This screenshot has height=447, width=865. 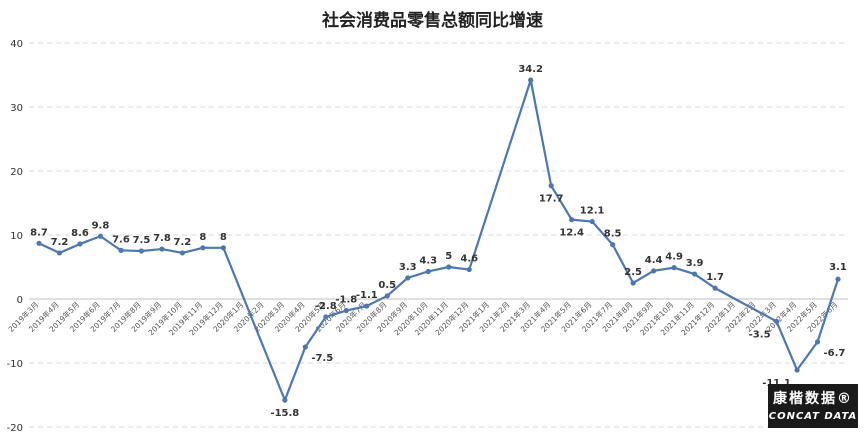 I want to click on brand-logo: 康楷数据® CONCAT DATA, so click(x=813, y=406).